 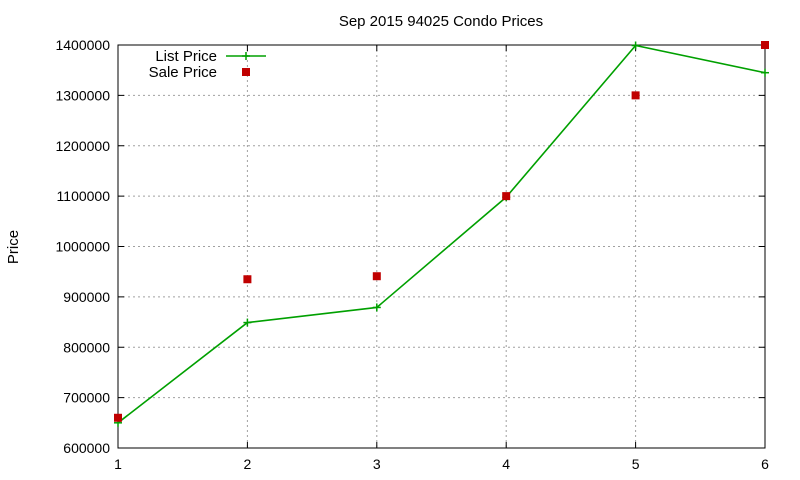 I want to click on y-tick-label: 1100000, so click(x=84, y=196).